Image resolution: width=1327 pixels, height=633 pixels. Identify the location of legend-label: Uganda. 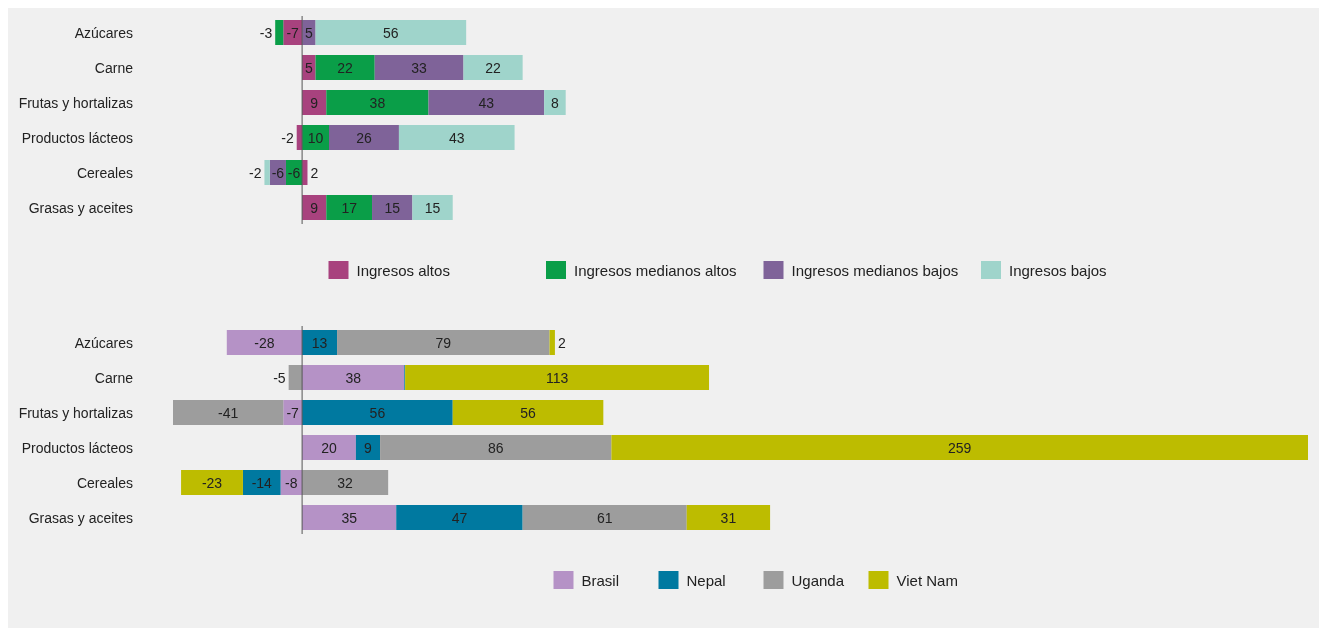
(818, 580).